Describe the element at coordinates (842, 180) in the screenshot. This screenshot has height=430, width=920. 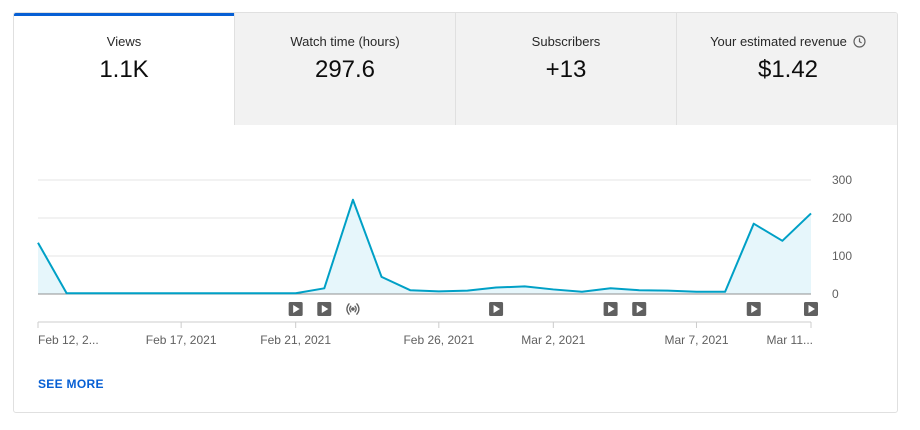
I see `y-tick-label: 300` at that location.